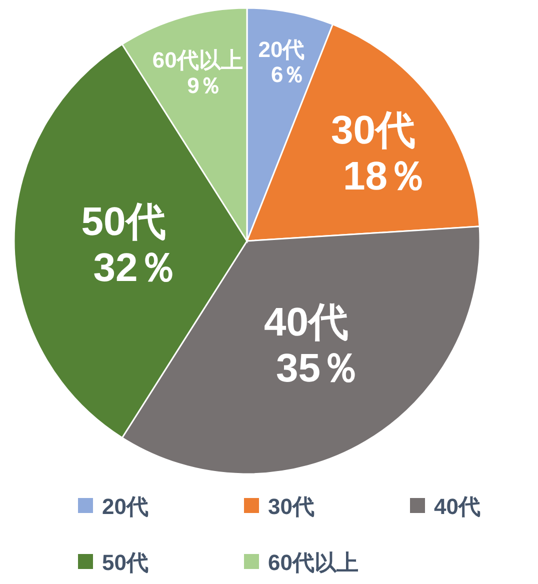 This screenshot has width=538, height=584. I want to click on legend-label: 50代, so click(125, 562).